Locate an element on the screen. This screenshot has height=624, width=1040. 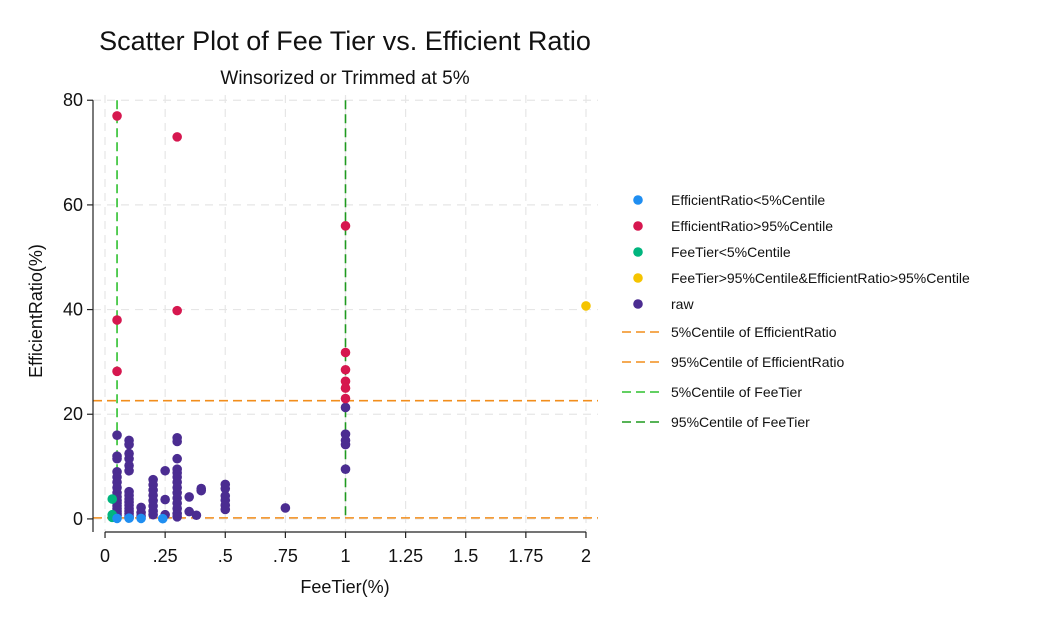
y-tick-label: 0 is located at coordinates (78, 519).